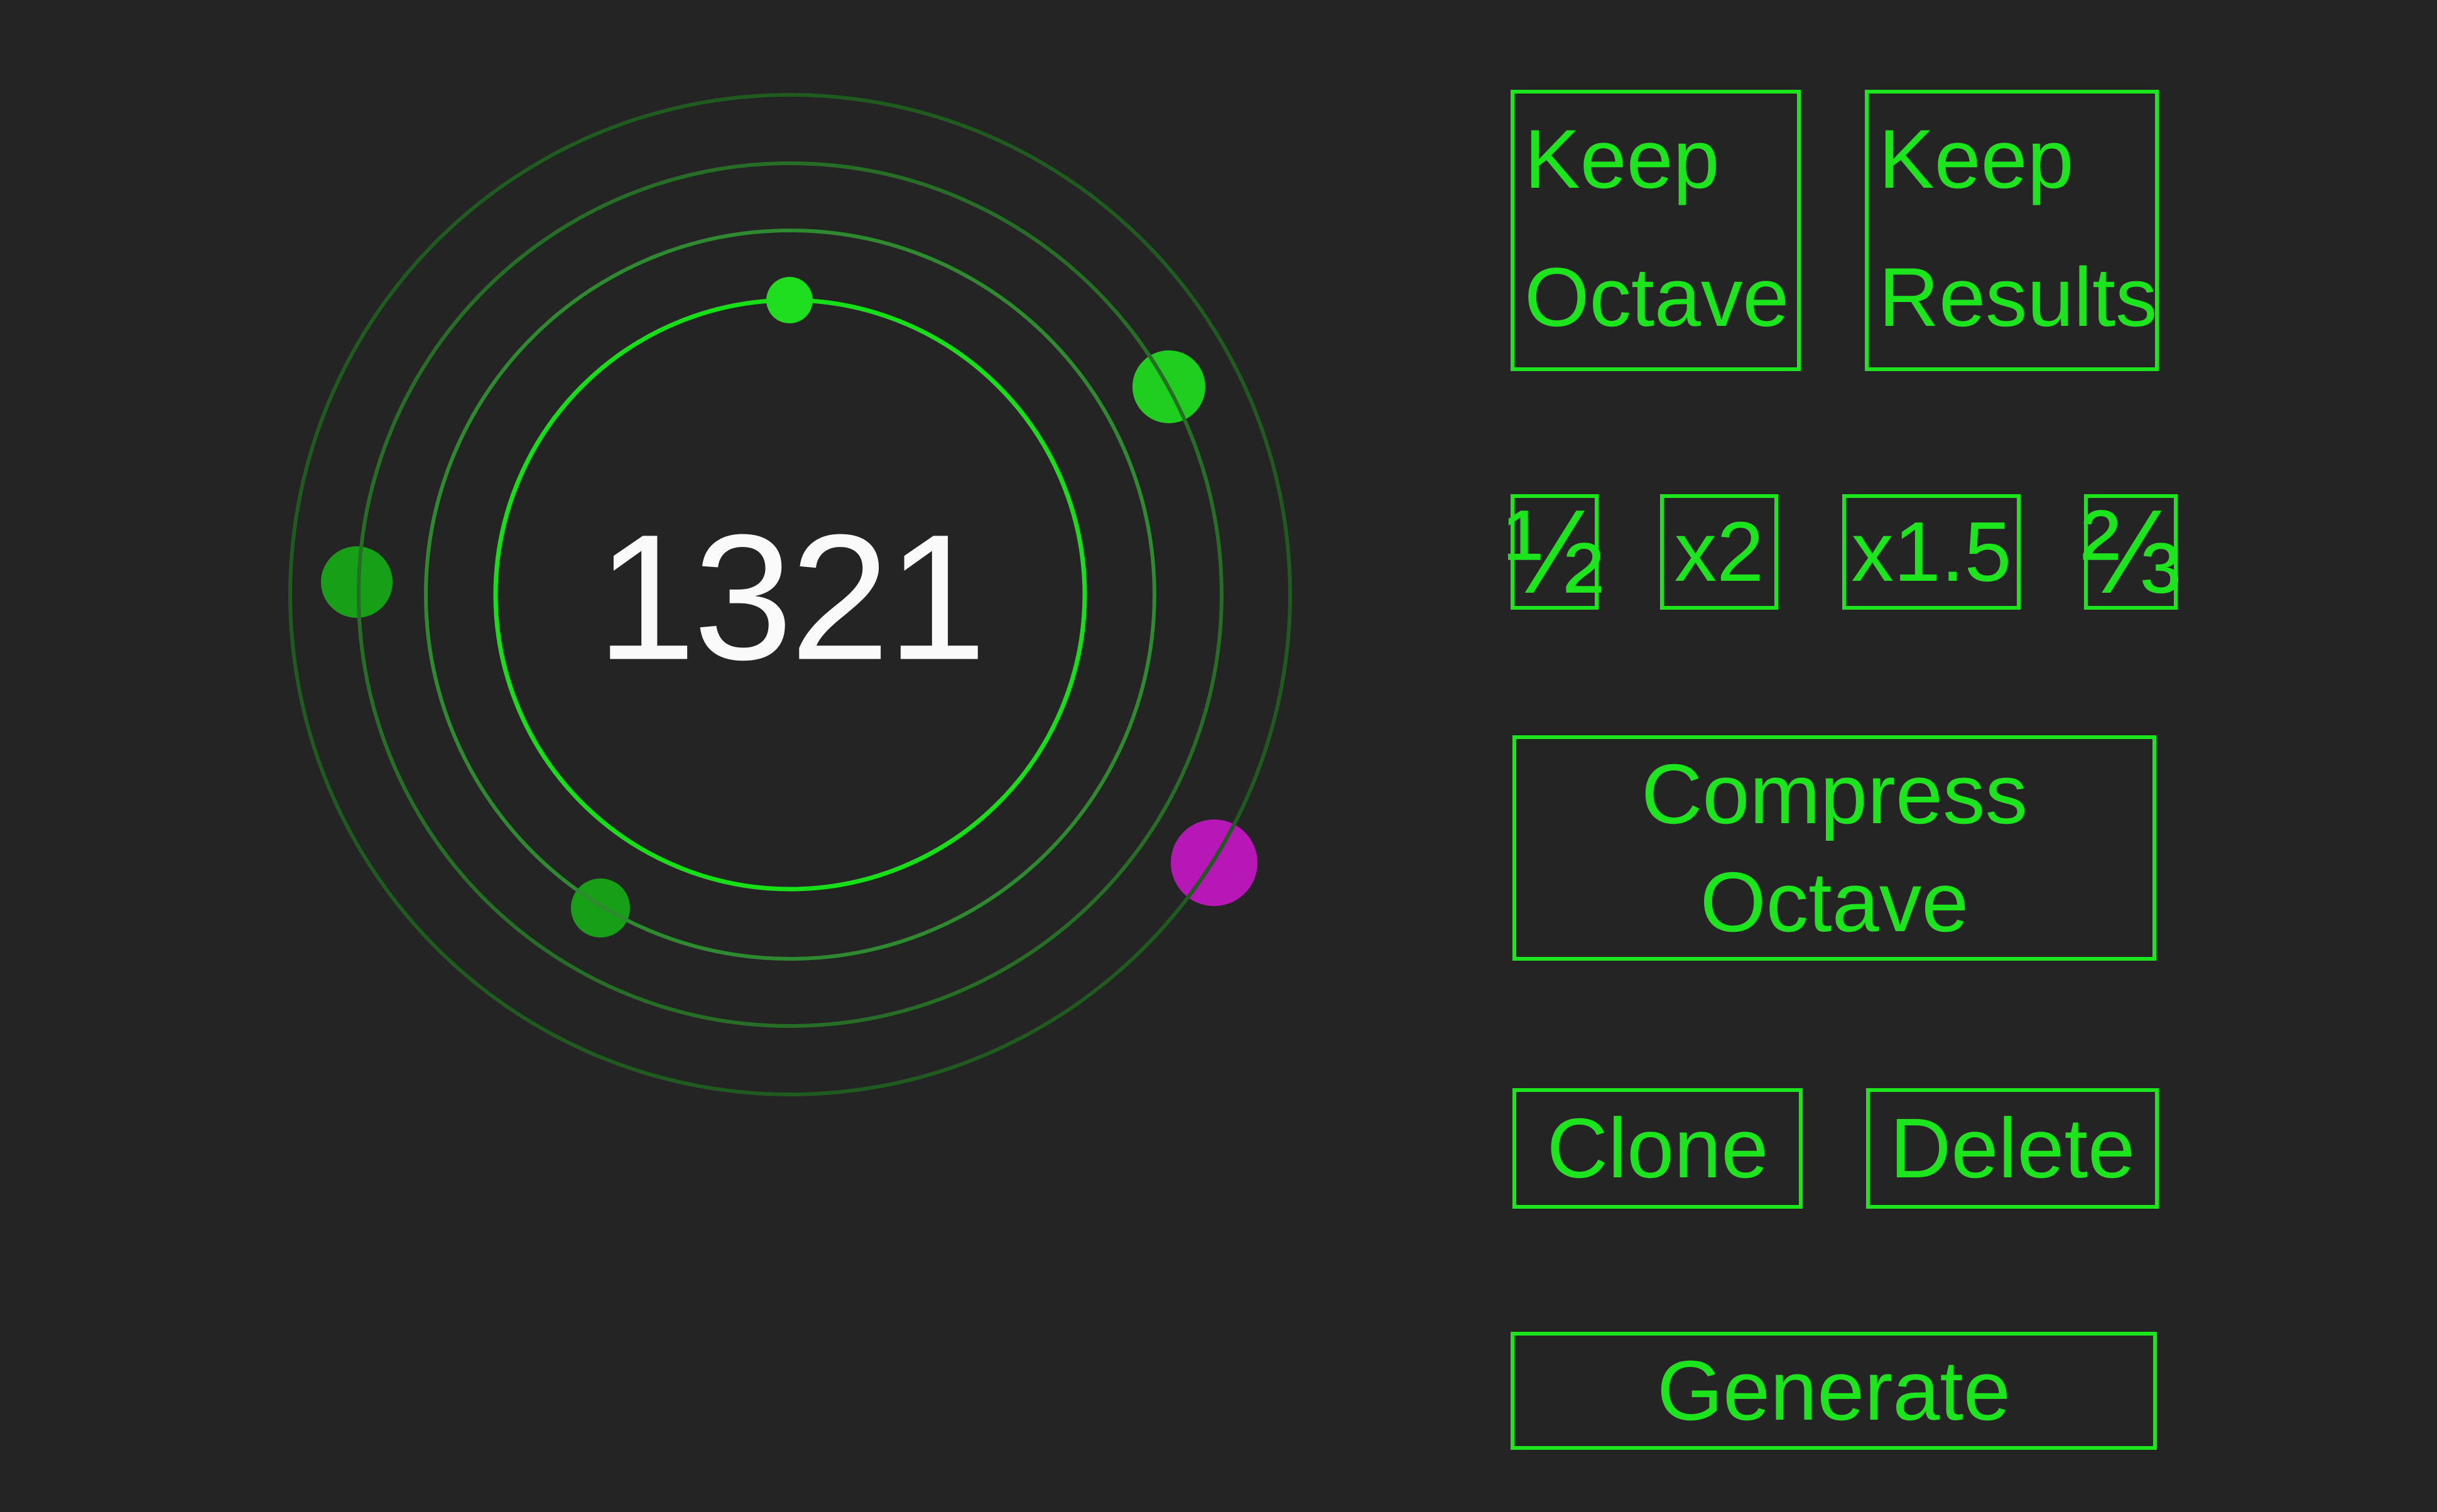 The width and height of the screenshot is (2437, 1512). Describe the element at coordinates (1834, 901) in the screenshot. I see `compress-octave-label-line2: Octave` at that location.